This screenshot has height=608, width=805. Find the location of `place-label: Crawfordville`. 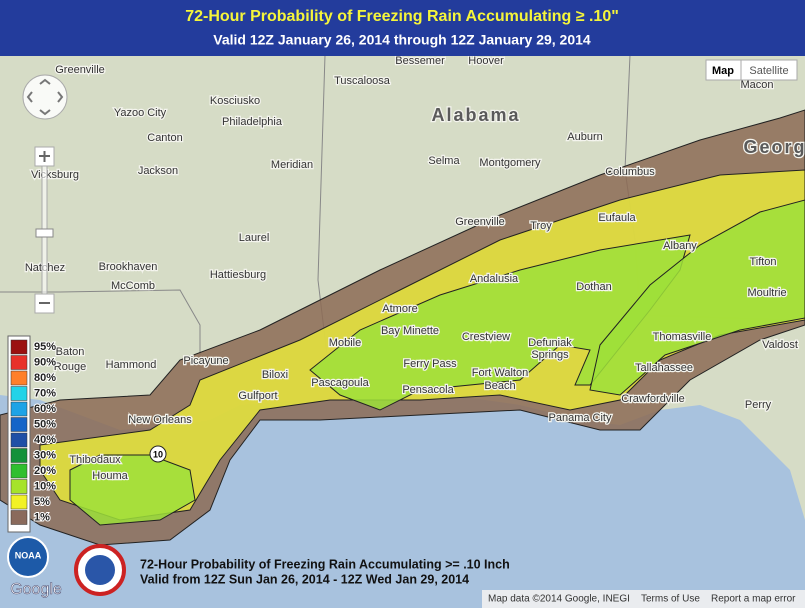

place-label: Crawfordville is located at coordinates (653, 399).